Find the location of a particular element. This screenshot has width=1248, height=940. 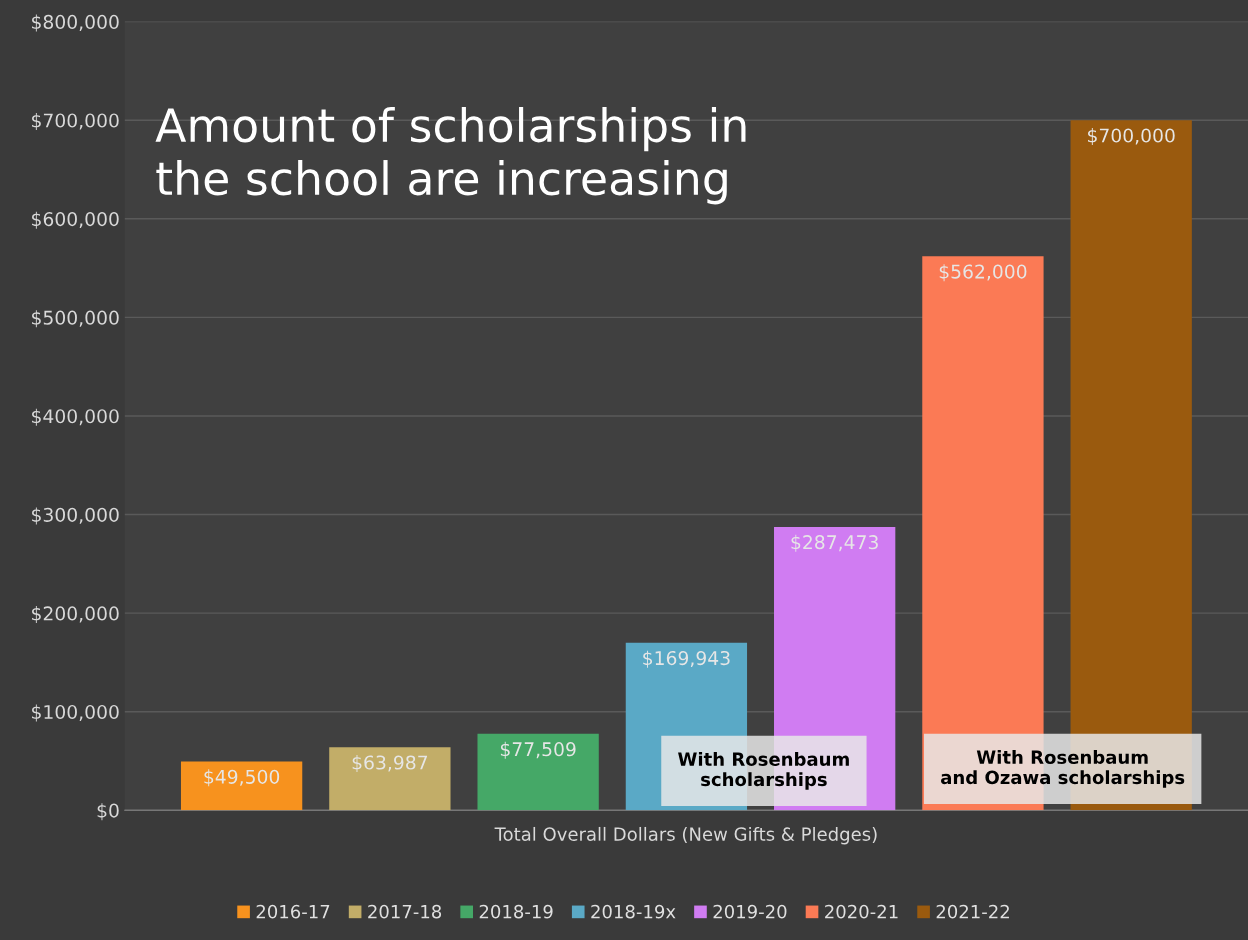

legend-label: 2021-22 is located at coordinates (972, 911).